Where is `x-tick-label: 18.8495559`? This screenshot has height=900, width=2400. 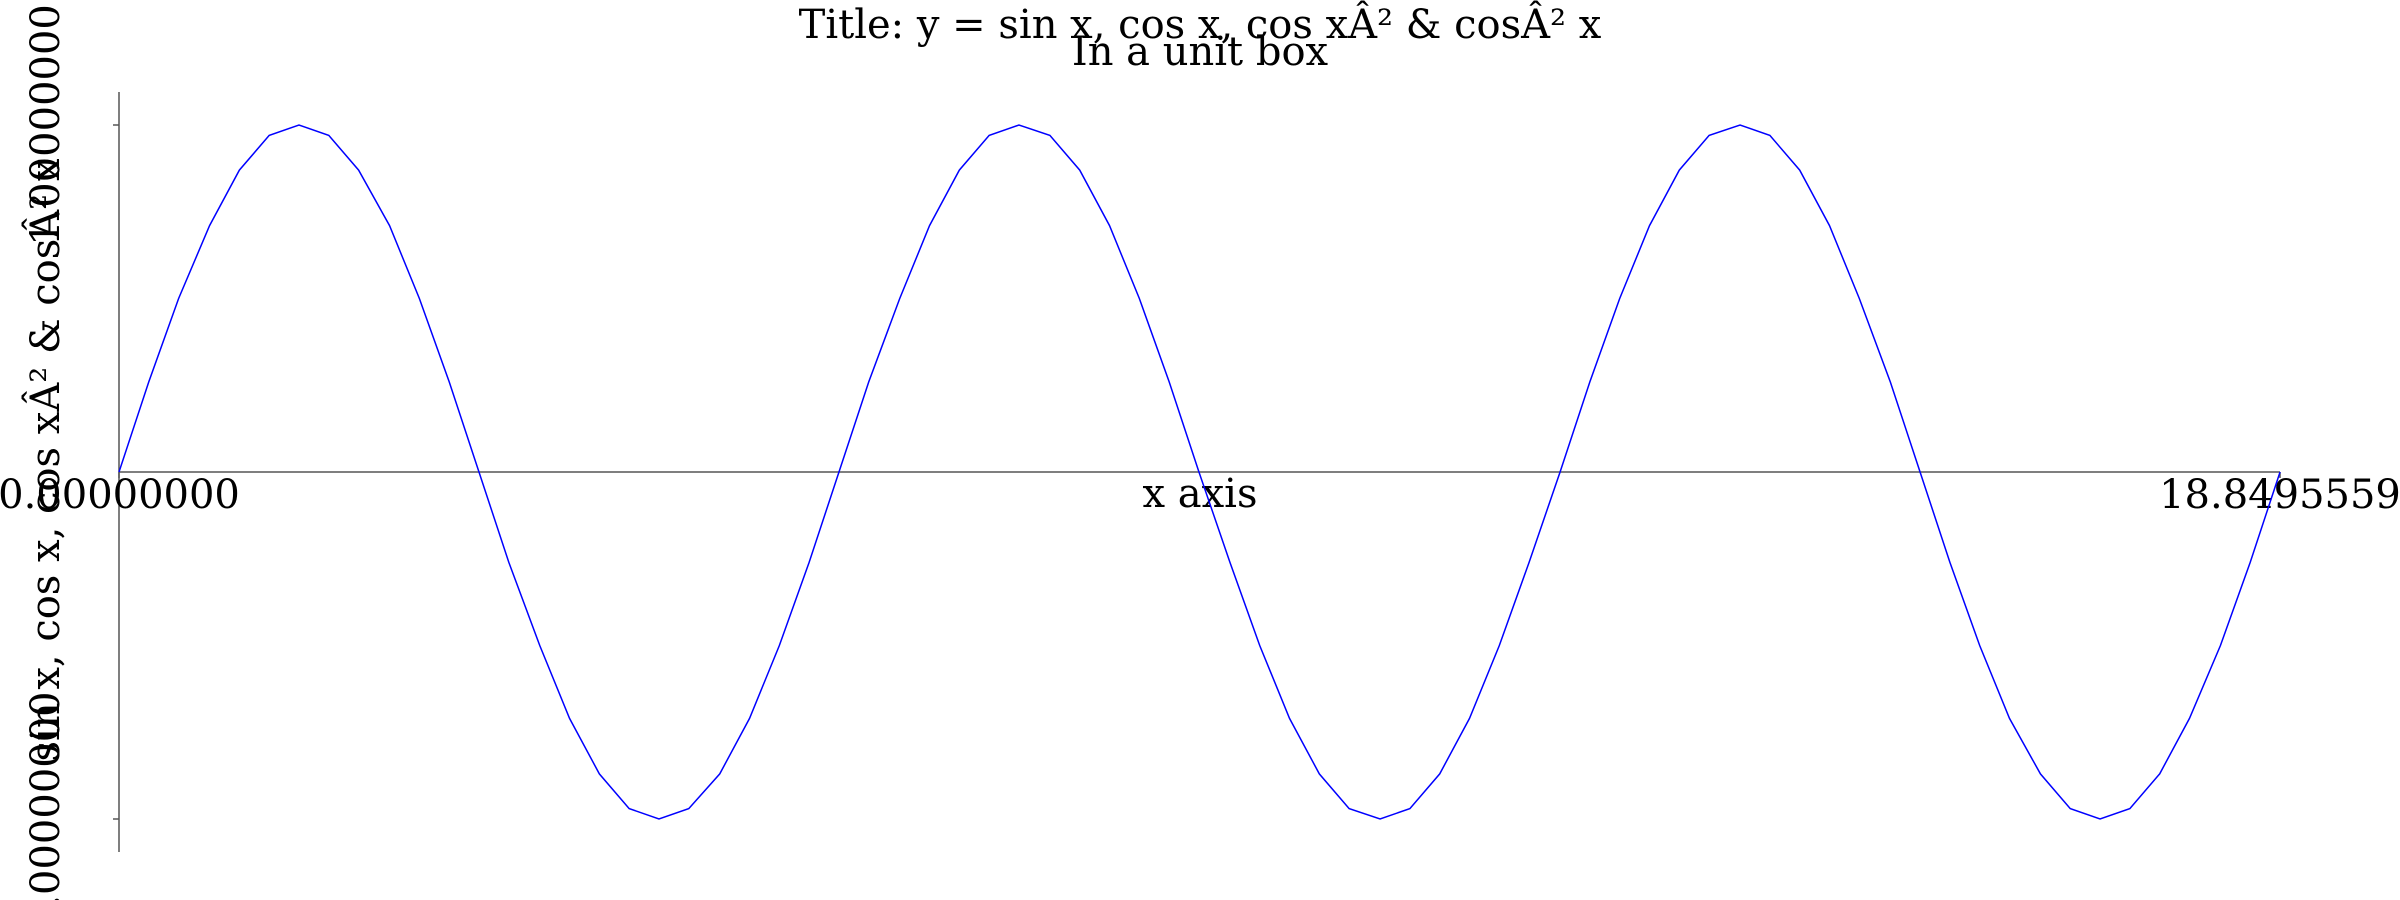 x-tick-label: 18.8495559 is located at coordinates (2279, 495).